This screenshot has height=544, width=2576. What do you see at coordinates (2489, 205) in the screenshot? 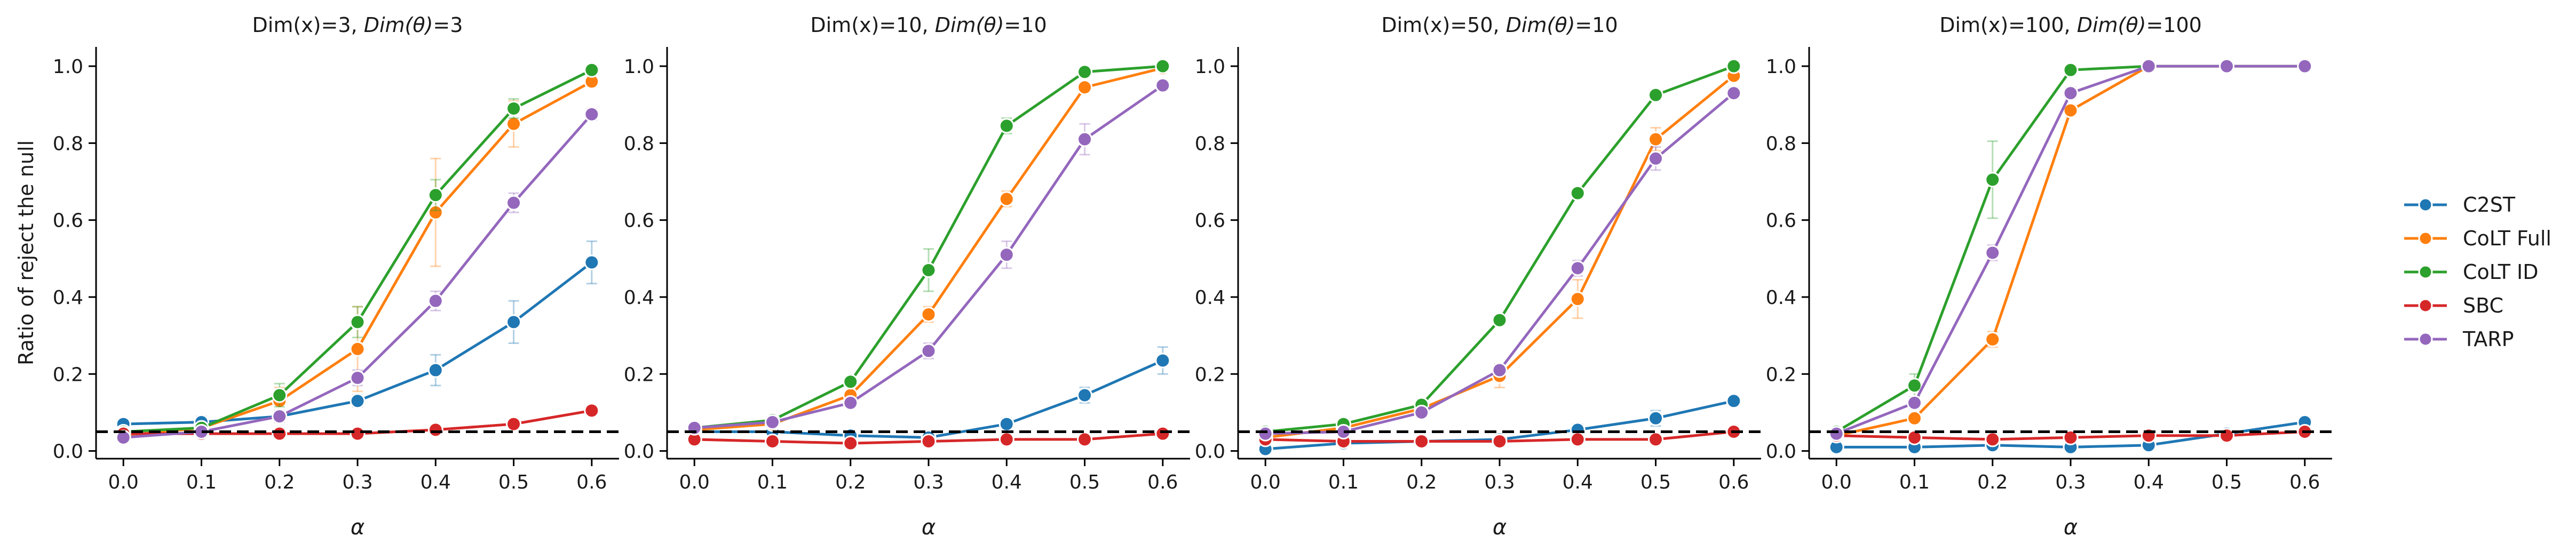
I see `legend-label: C2ST` at bounding box center [2489, 205].